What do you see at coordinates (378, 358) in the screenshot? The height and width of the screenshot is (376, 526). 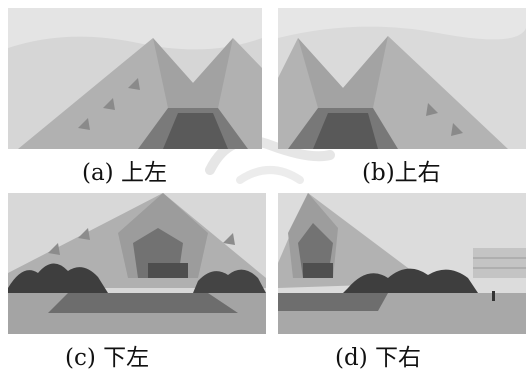 I see `caption-bottom-right: (d) 下右` at bounding box center [378, 358].